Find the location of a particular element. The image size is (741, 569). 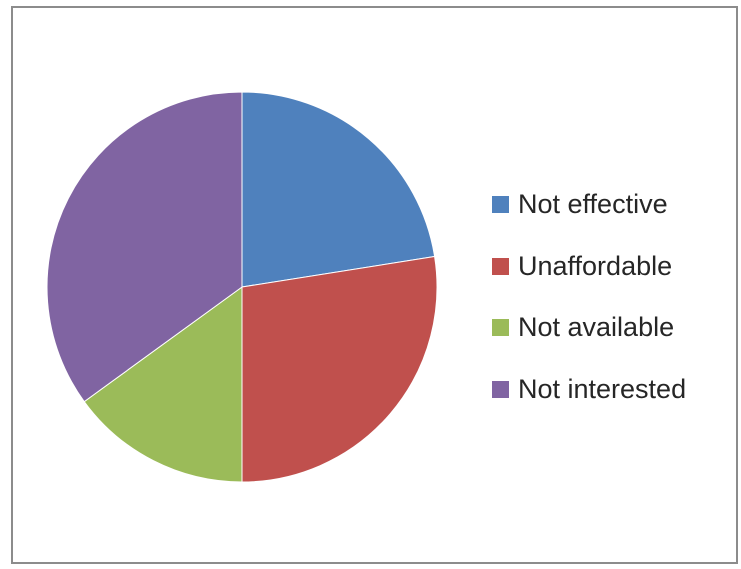

legend-label: Not effective is located at coordinates (593, 204).